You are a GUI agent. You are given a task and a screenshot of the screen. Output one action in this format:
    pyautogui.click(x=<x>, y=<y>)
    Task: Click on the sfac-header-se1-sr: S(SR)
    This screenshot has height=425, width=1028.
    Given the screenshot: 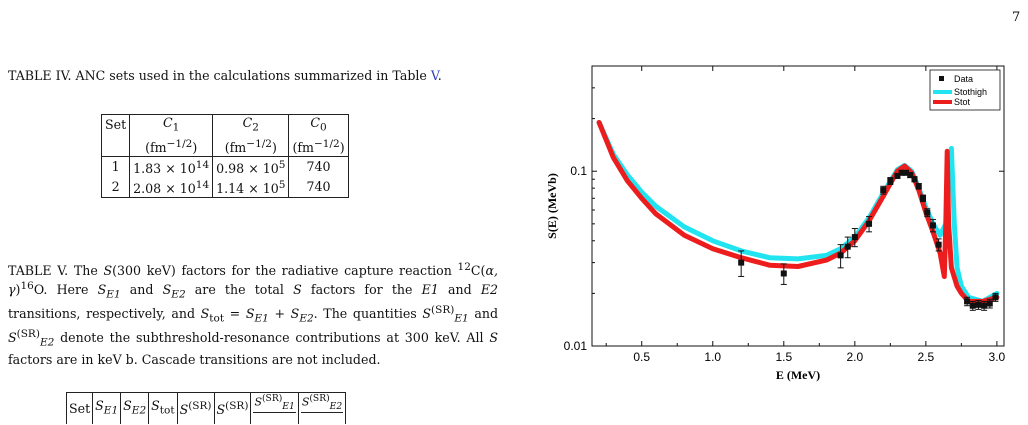 What is the action you would take?
    pyautogui.click(x=195, y=407)
    